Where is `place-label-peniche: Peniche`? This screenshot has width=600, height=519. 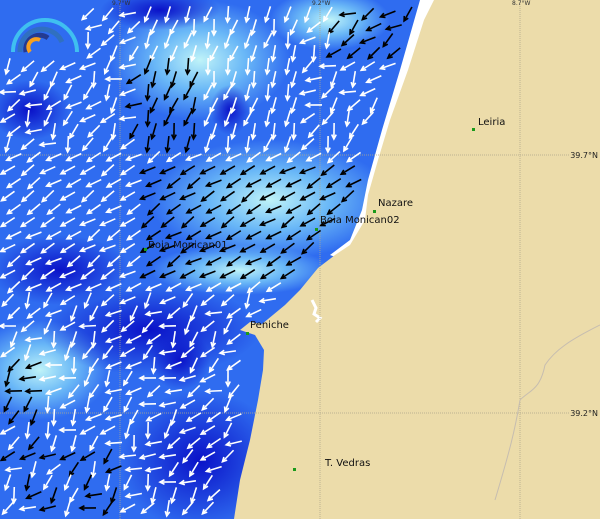 place-label-peniche: Peniche is located at coordinates (269, 325).